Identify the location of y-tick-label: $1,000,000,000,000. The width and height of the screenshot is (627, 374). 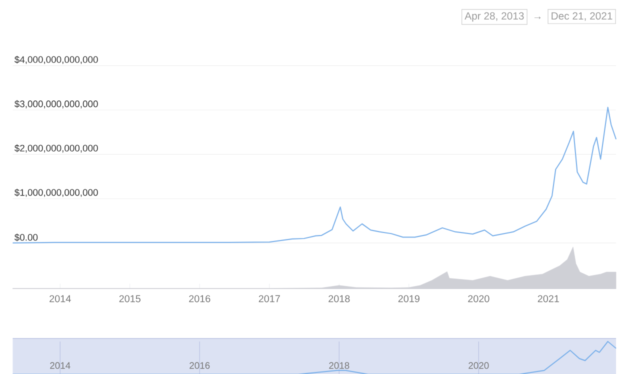
(56, 192).